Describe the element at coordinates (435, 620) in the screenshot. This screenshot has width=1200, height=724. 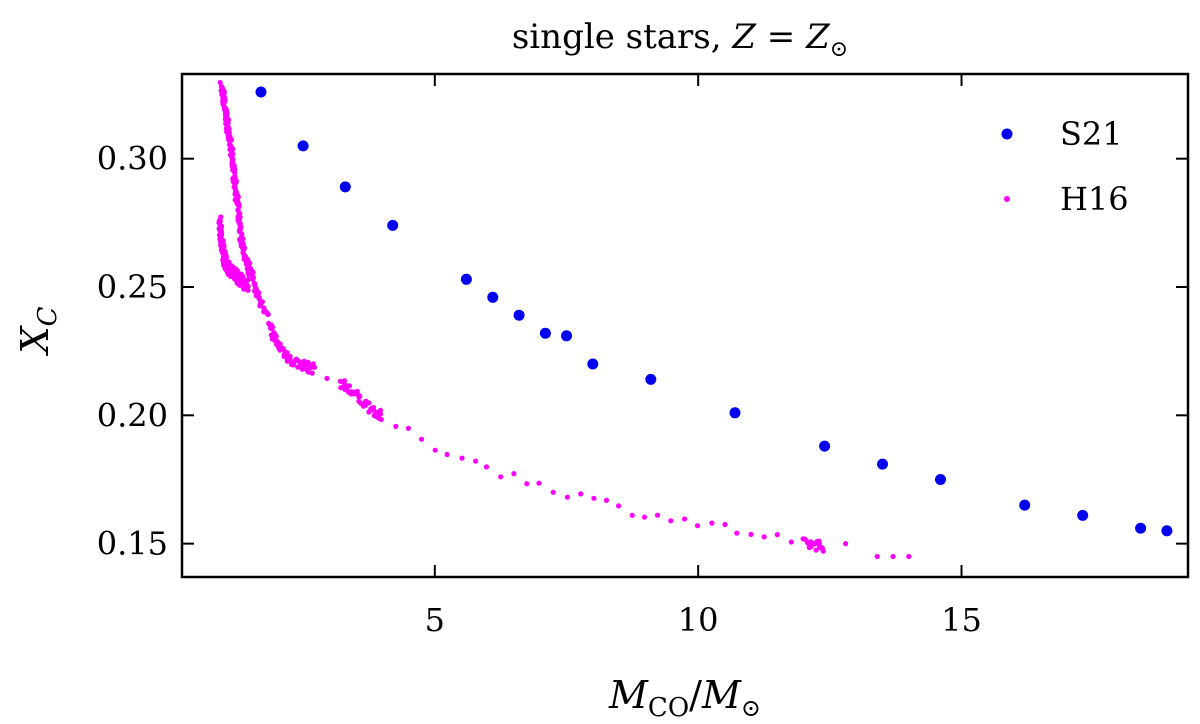
I see `x-tick-label: 5` at that location.